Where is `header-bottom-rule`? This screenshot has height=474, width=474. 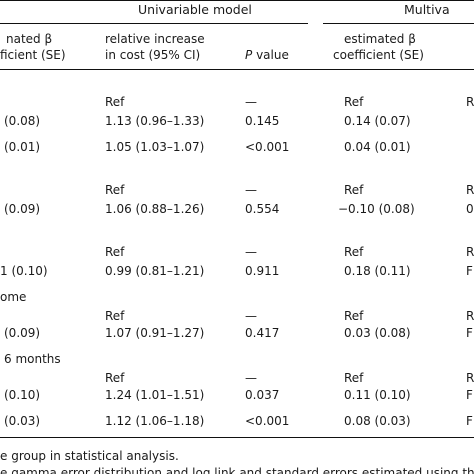
header-bottom-rule is located at coordinates (237, 69).